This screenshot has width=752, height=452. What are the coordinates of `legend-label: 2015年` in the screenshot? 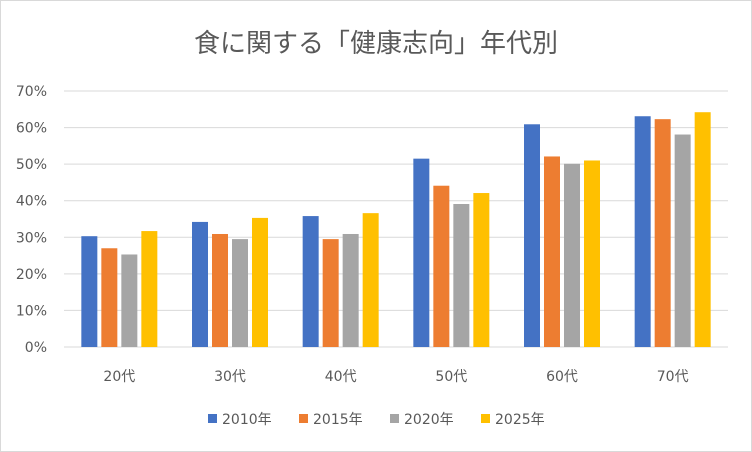 It's located at (338, 420).